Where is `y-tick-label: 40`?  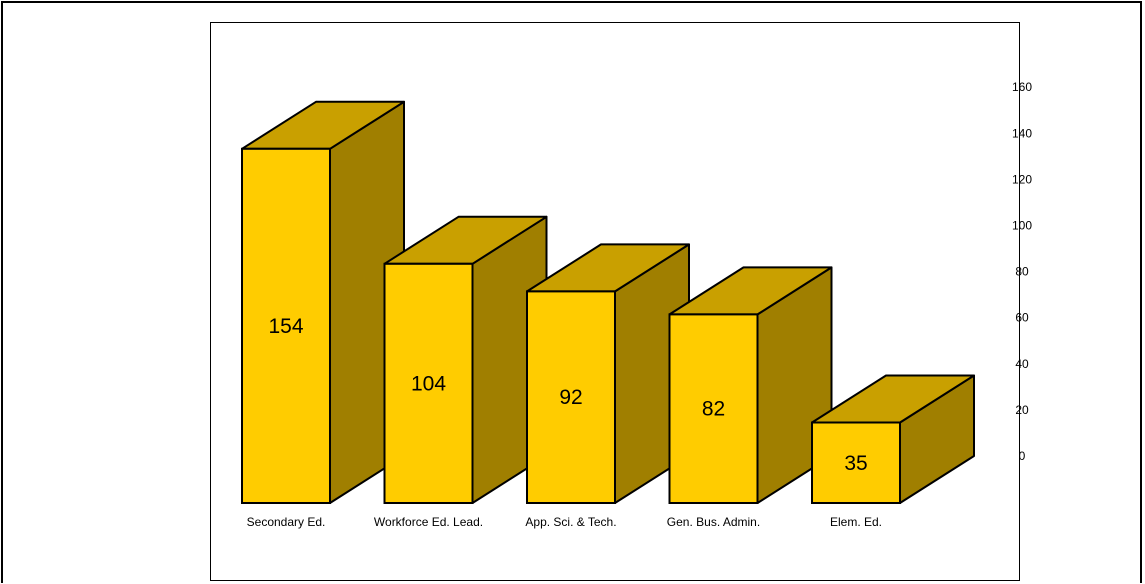
y-tick-label: 40 is located at coordinates (1022, 364).